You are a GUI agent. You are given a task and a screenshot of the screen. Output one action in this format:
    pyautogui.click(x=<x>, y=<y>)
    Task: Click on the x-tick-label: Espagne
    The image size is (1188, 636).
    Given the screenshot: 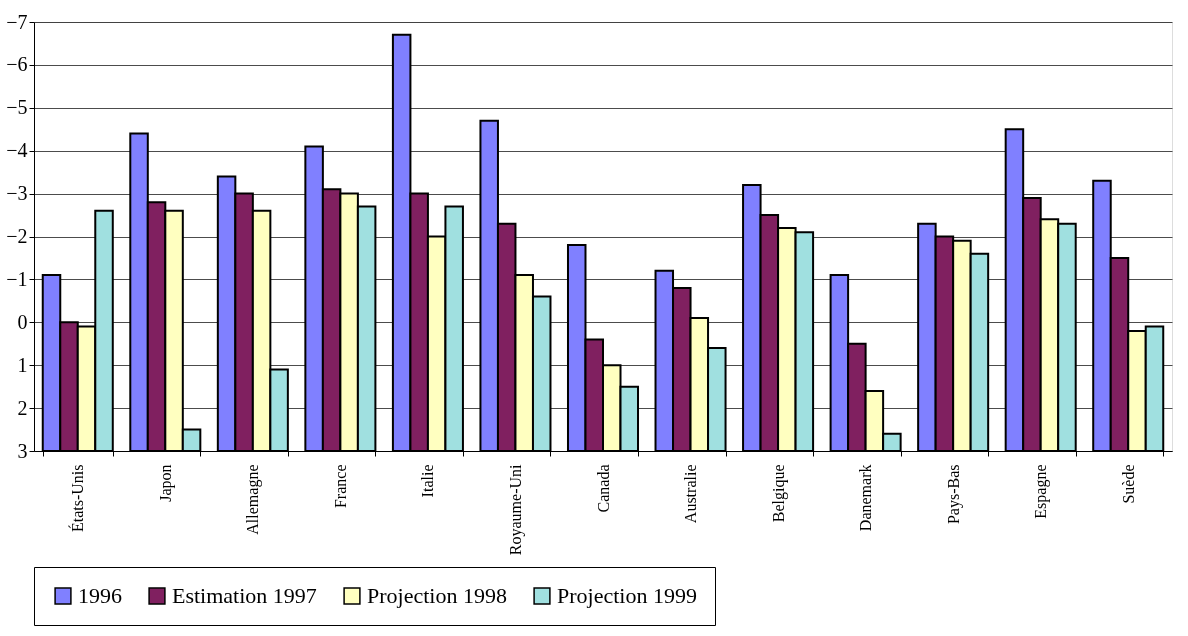 What is the action you would take?
    pyautogui.click(x=1041, y=491)
    